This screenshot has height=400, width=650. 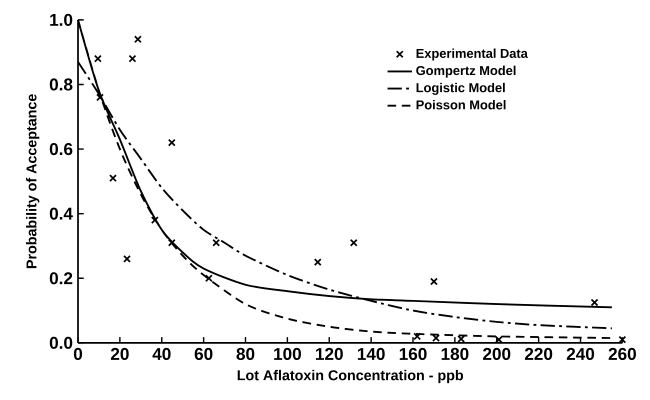 I want to click on x-tick-label: 260, so click(x=622, y=354).